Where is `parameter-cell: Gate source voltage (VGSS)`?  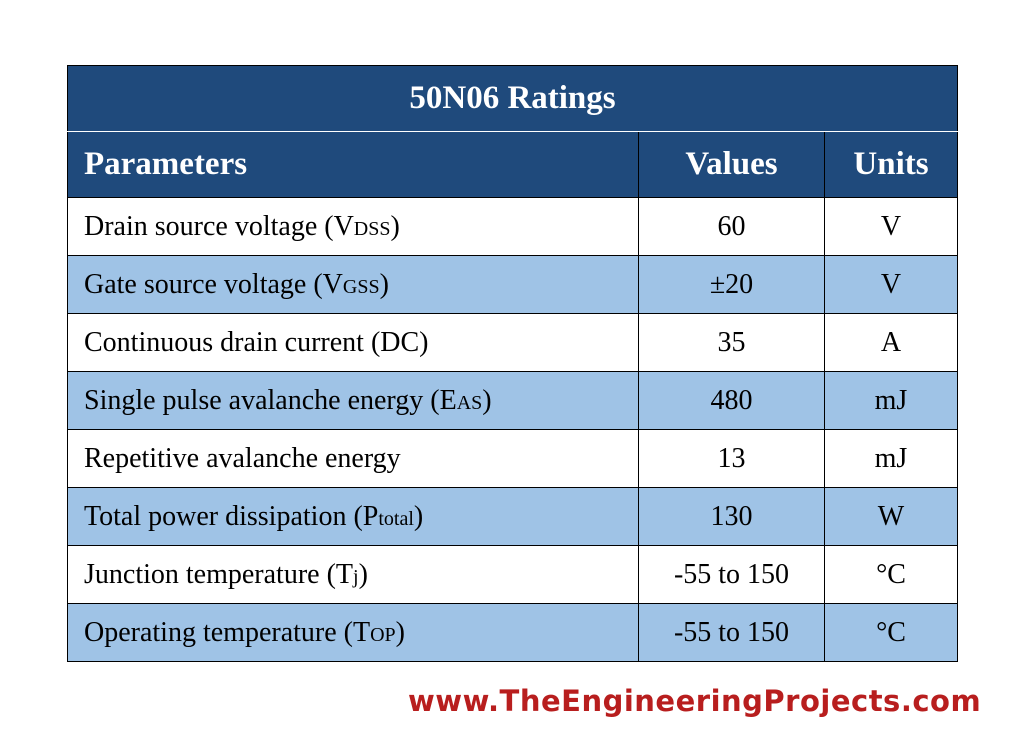
parameter-cell: Gate source voltage (VGSS) is located at coordinates (353, 284).